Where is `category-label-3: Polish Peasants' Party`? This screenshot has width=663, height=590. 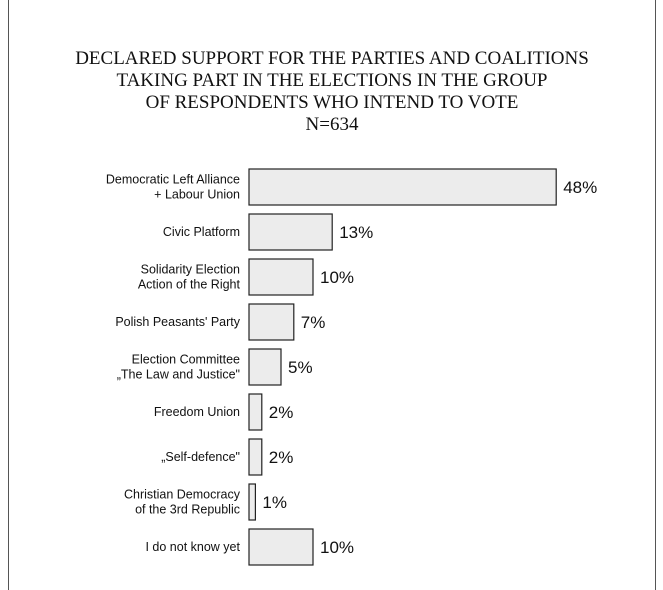
category-label-3: Polish Peasants' Party is located at coordinates (177, 322).